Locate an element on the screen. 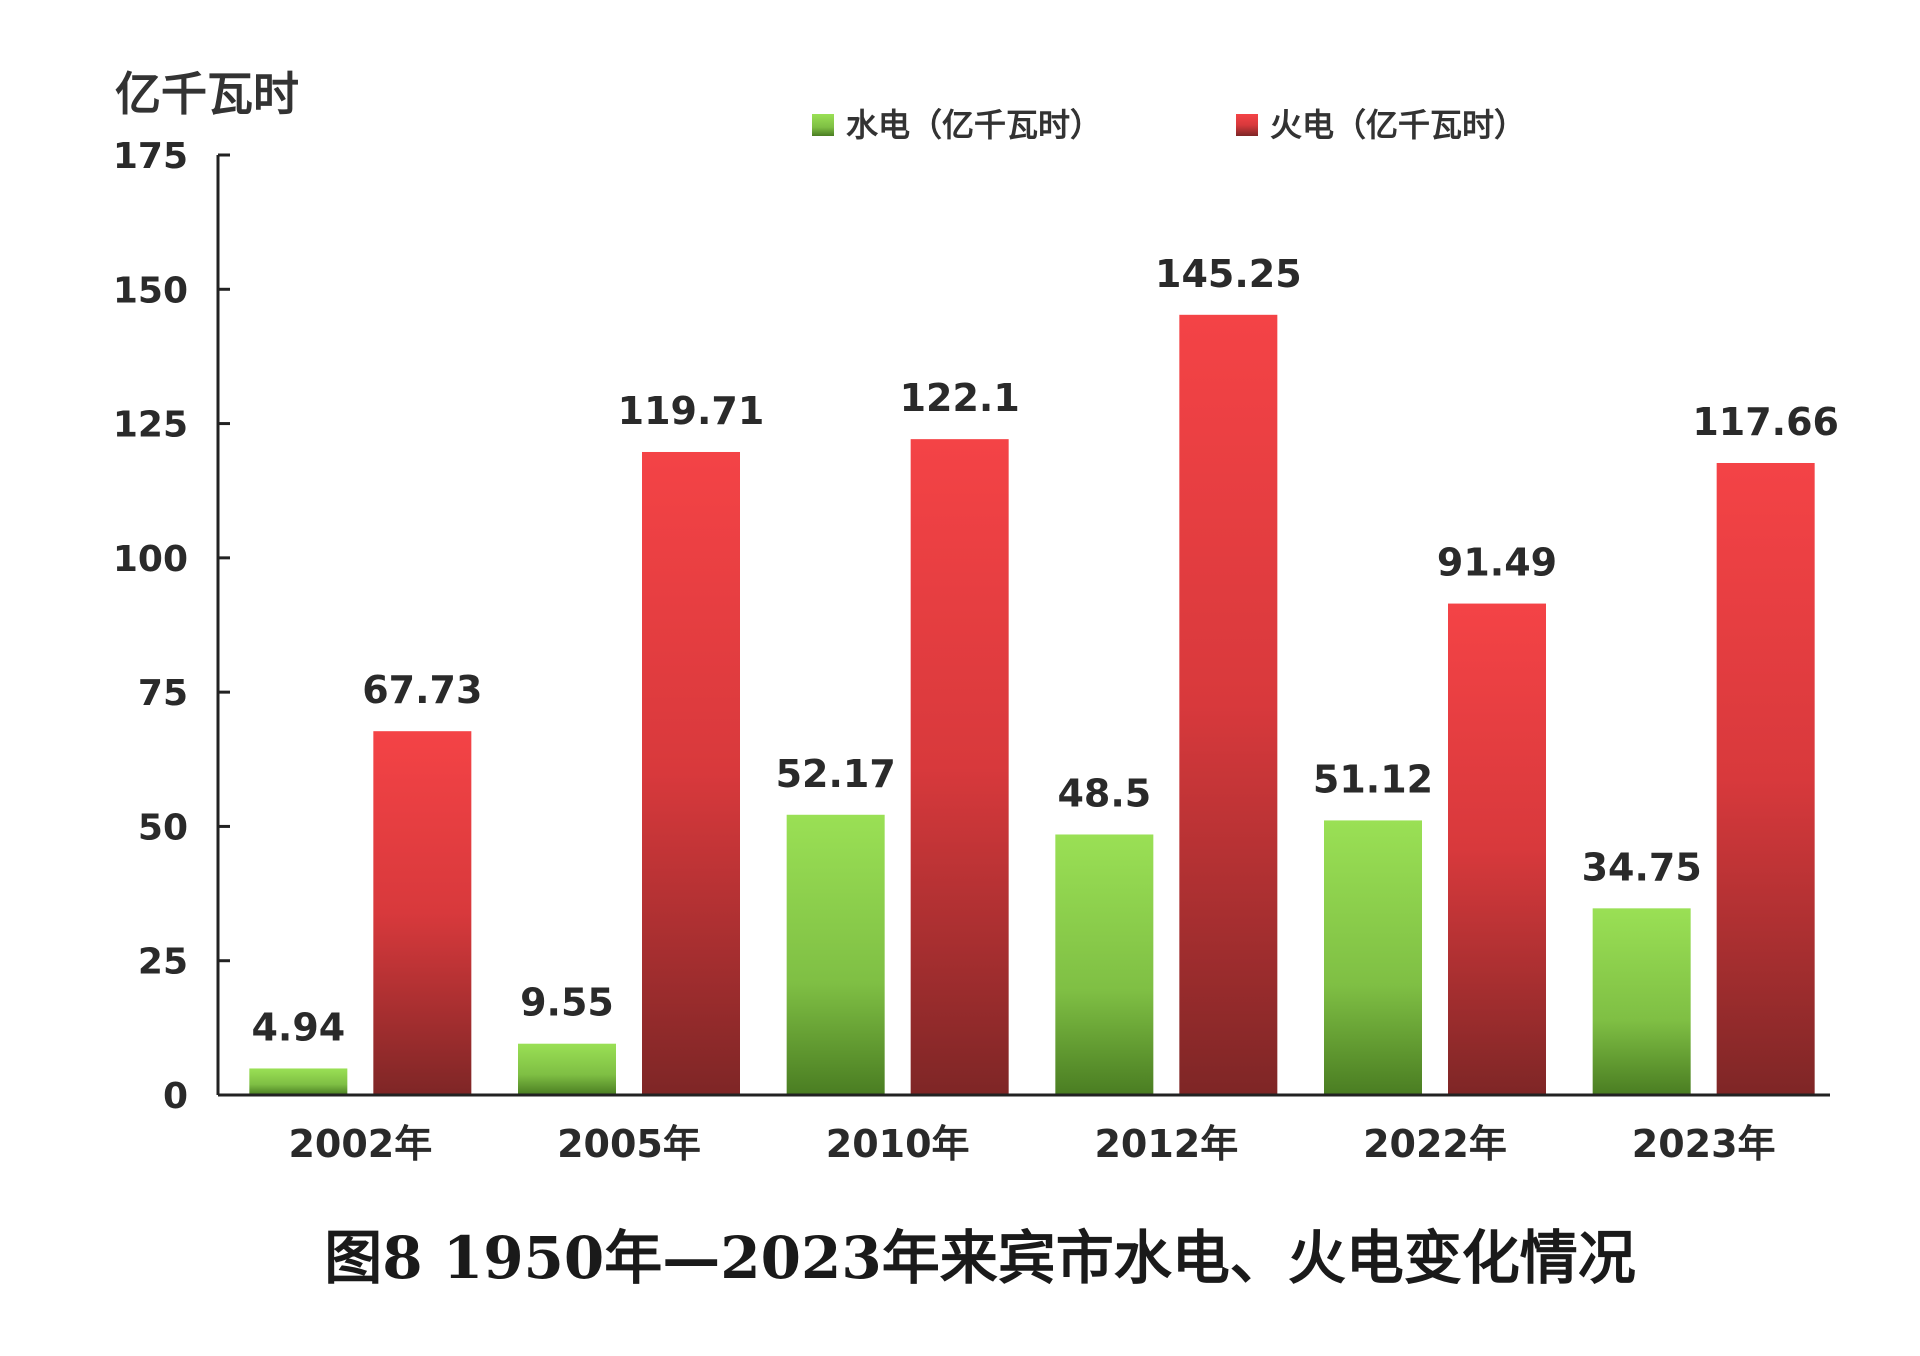 This screenshot has height=1356, width=1920. data-label-thermal: 119.71 is located at coordinates (691, 411).